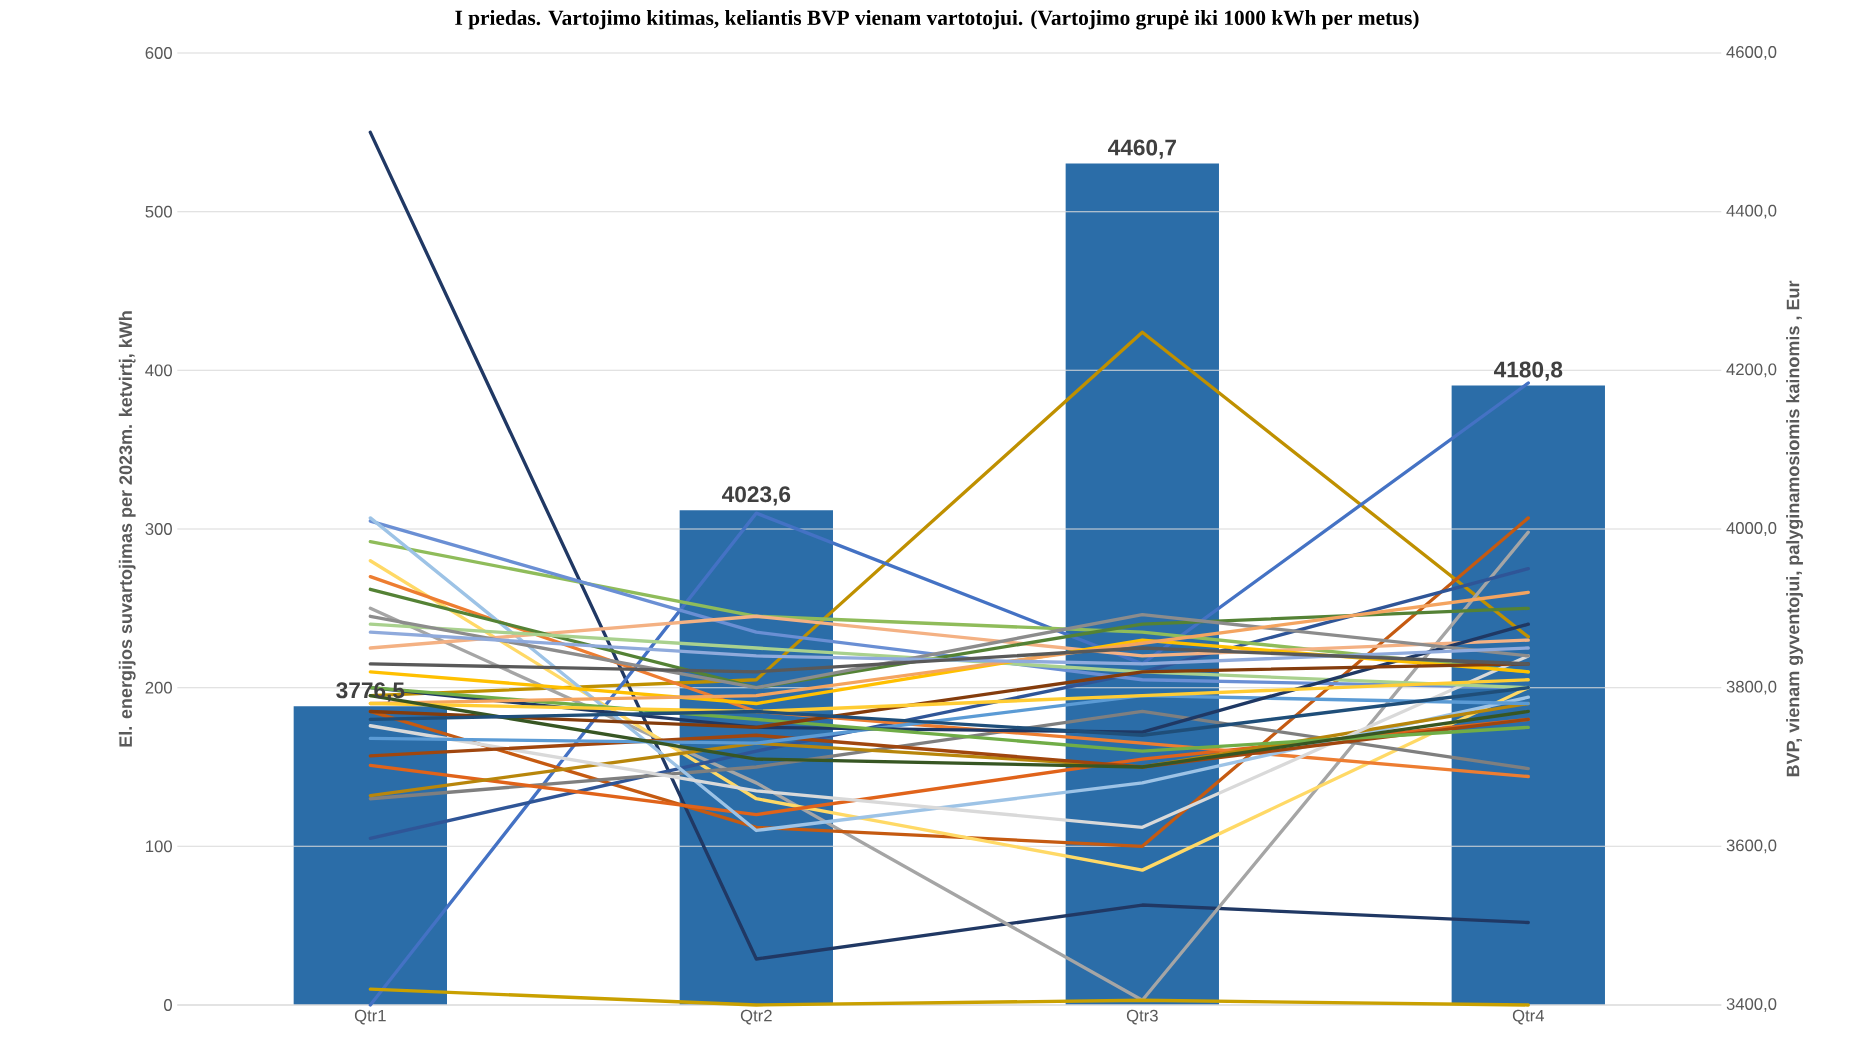 This screenshot has height=1053, width=1874. I want to click on y2-tick-label: 3600,0, so click(1751, 846).